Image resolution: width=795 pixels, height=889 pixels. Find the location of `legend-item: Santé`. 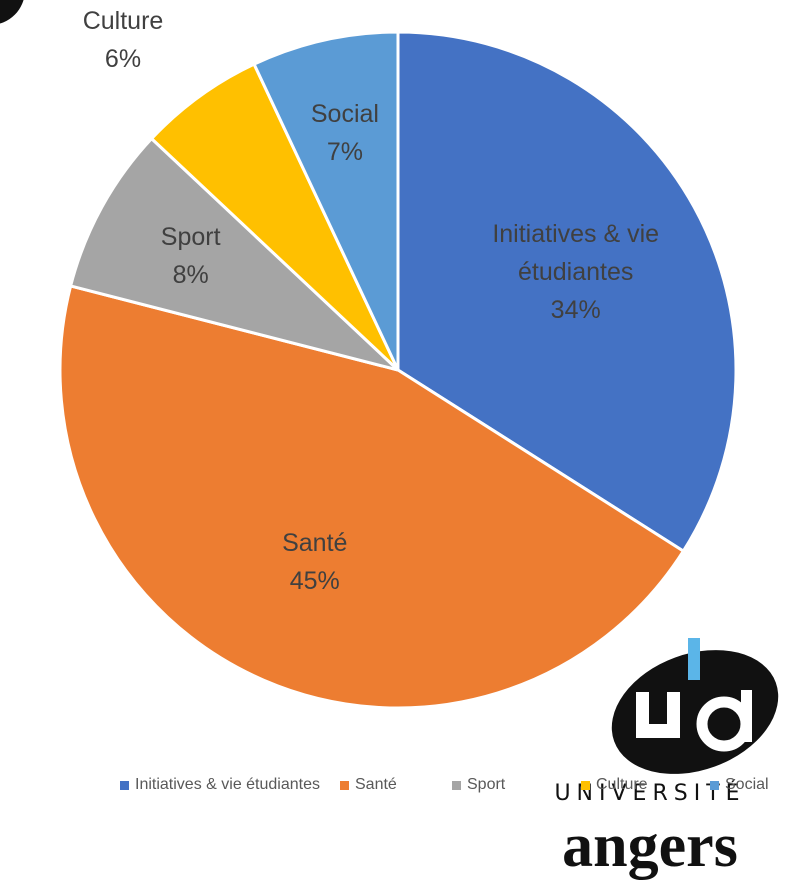

legend-item: Santé is located at coordinates (368, 785).